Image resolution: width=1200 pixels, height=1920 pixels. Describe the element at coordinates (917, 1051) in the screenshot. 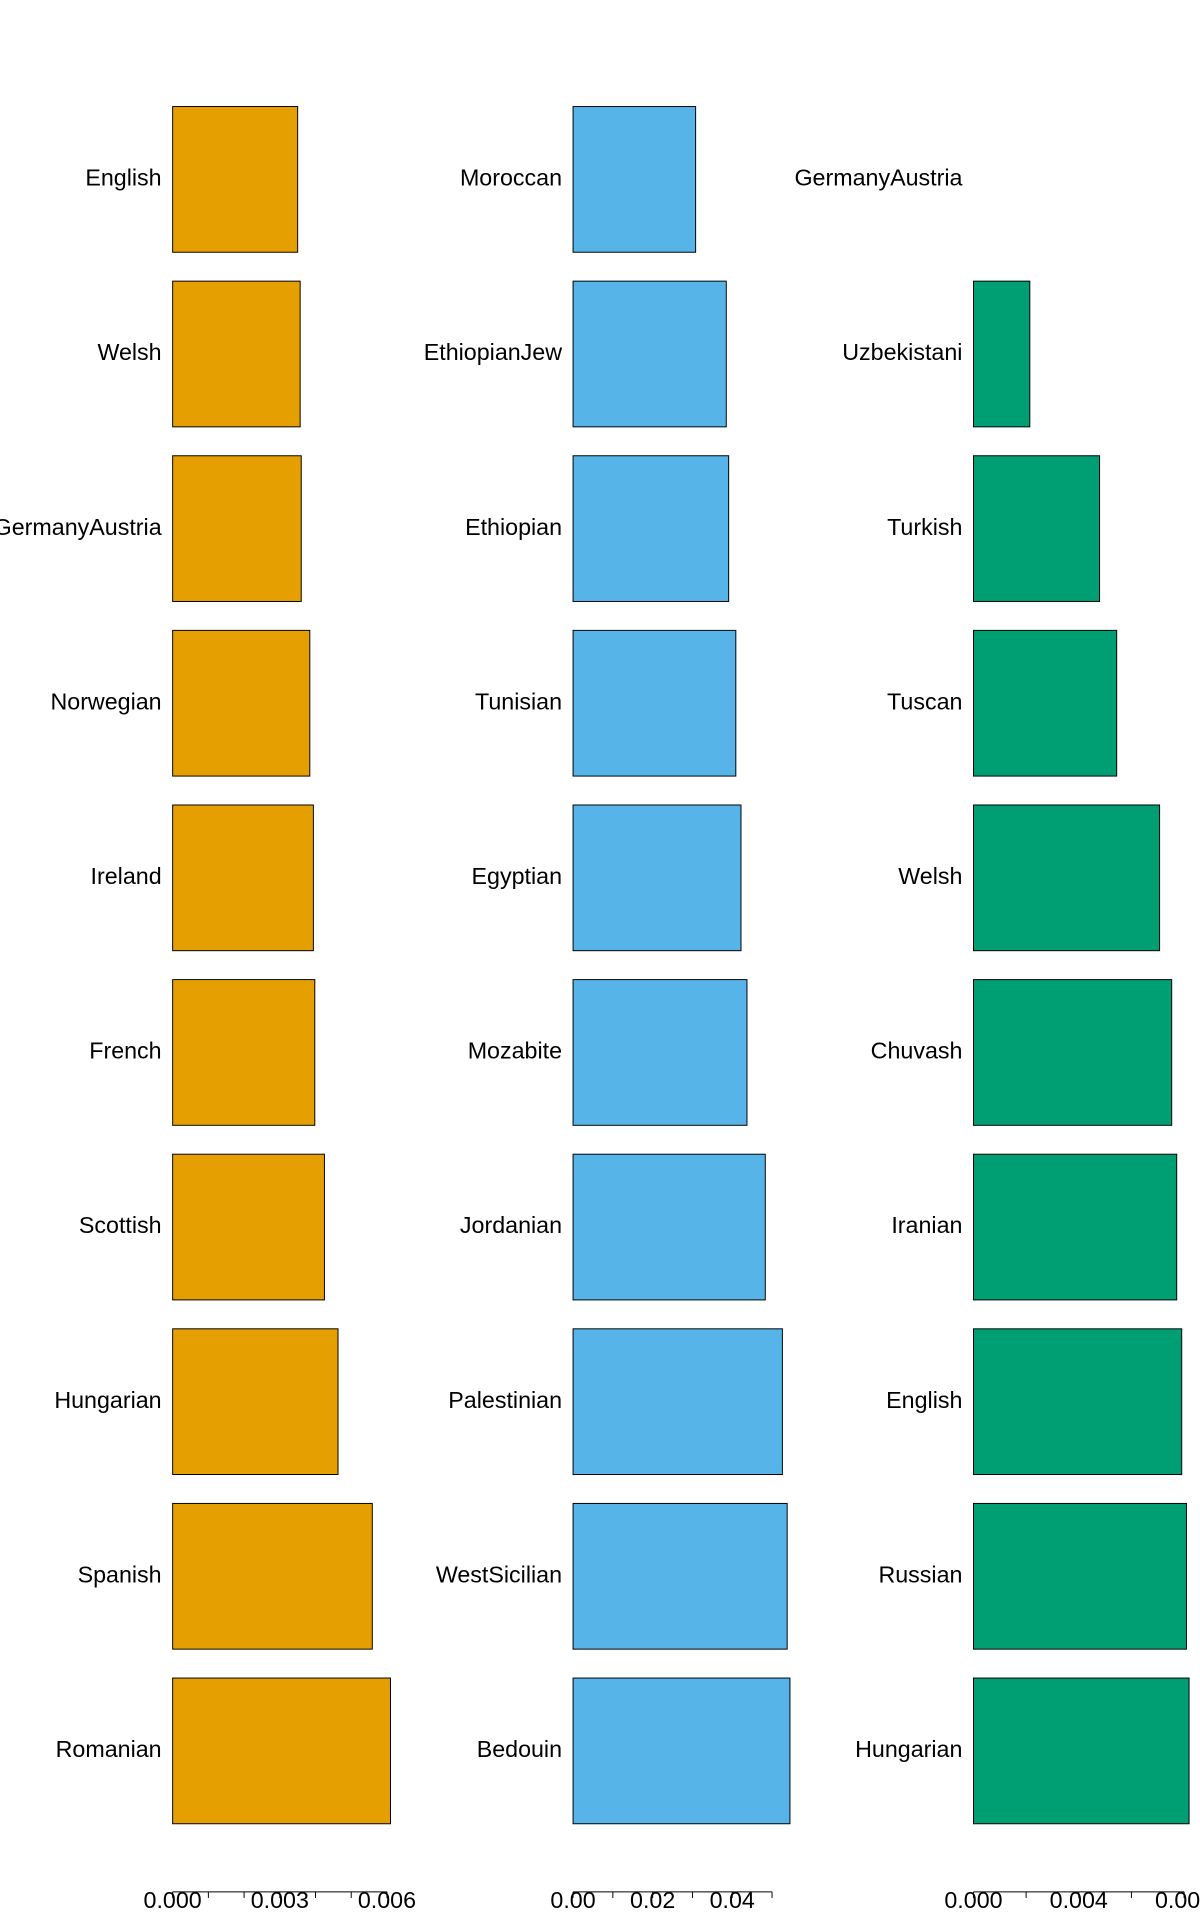

I see `y-tick-label: Chuvash` at that location.